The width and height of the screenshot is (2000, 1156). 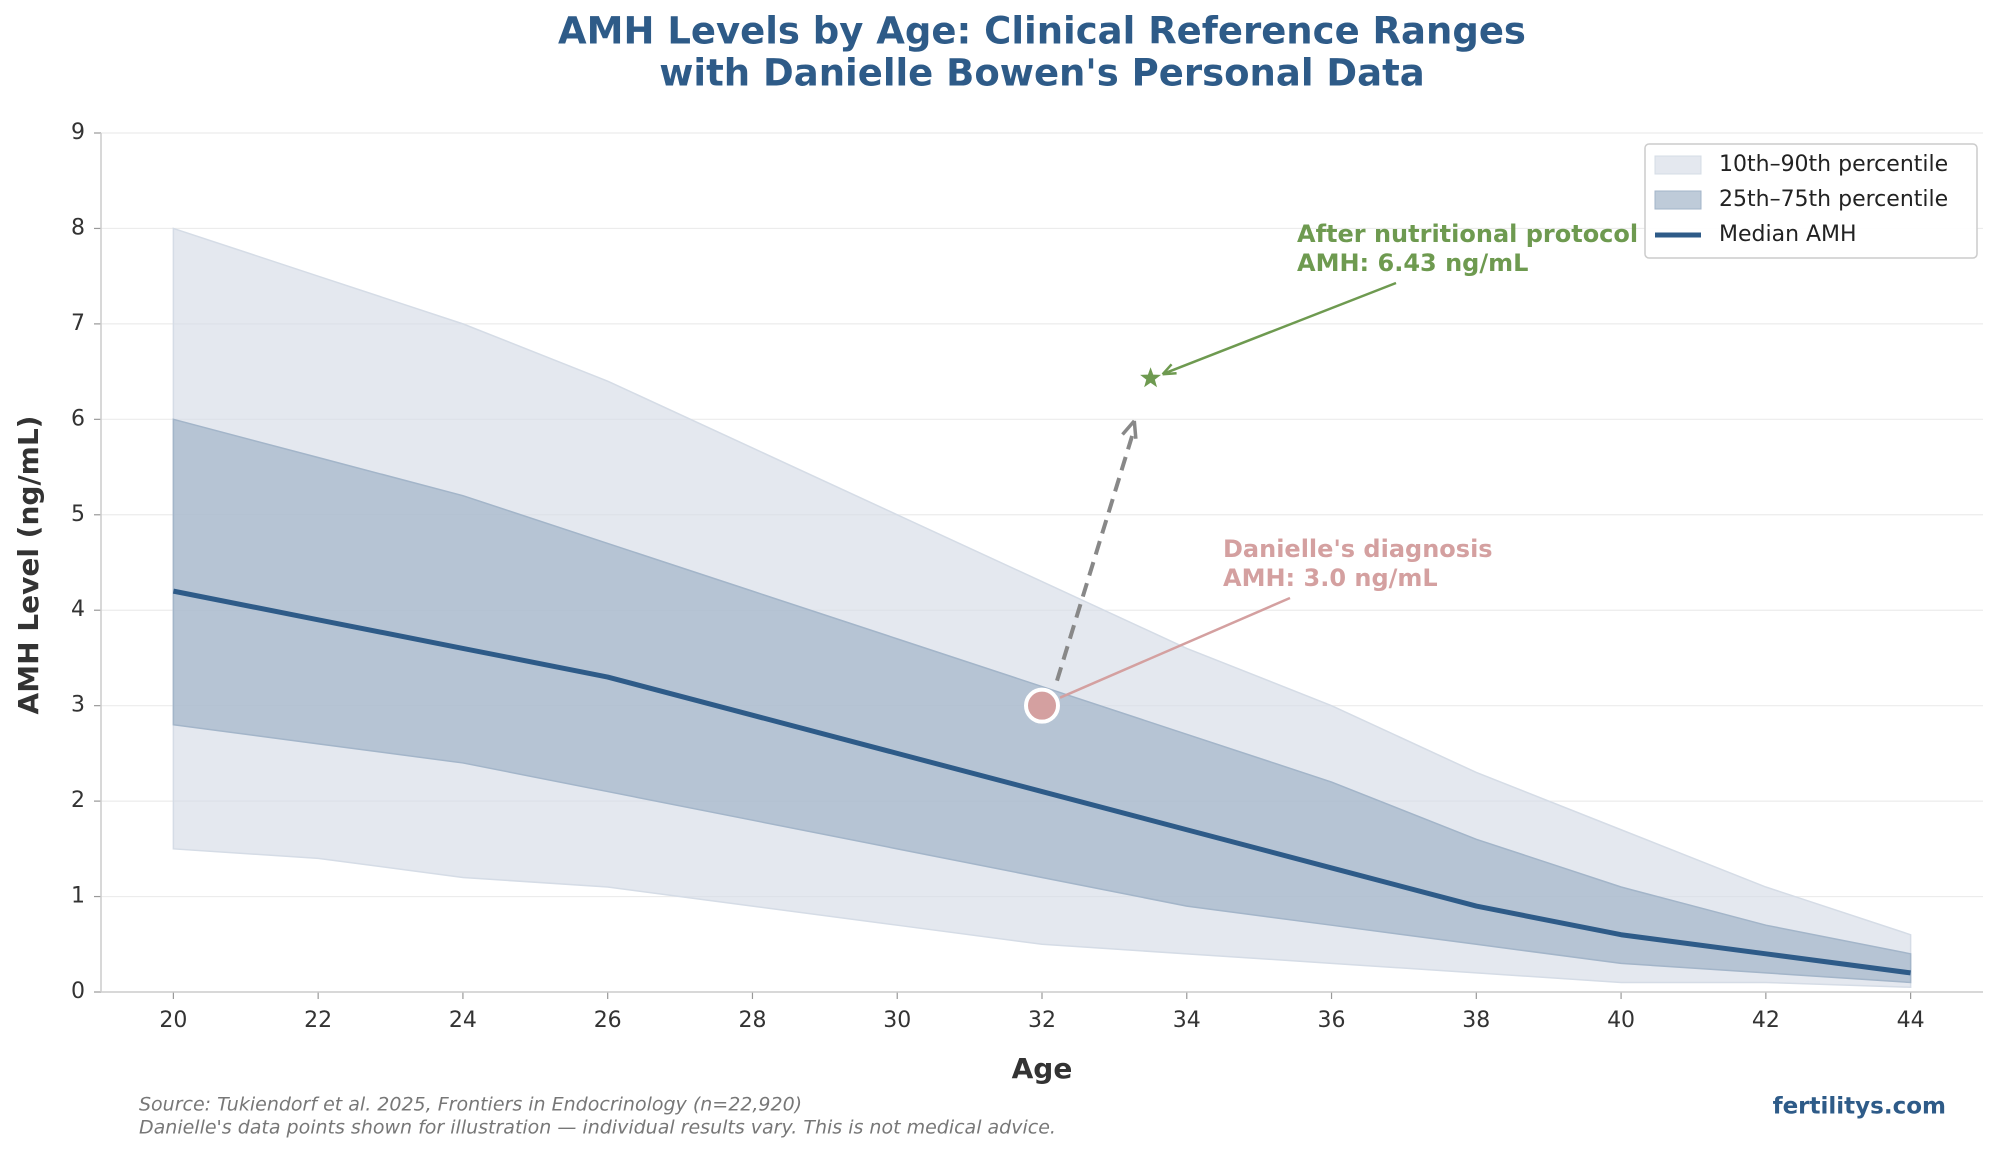 I want to click on chart-title: with Danielle Bowen's Personal Data, so click(x=1042, y=73).